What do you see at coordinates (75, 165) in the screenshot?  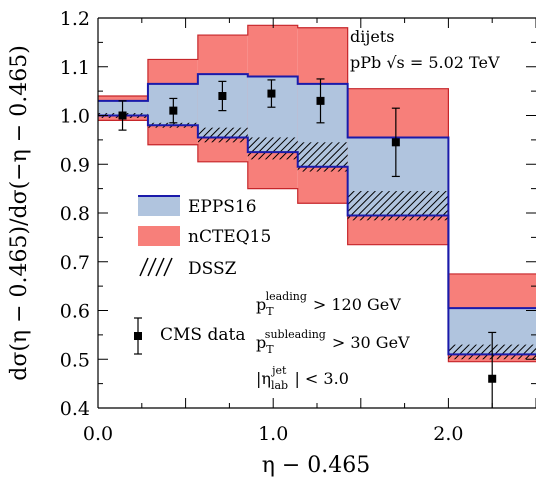 I see `y-tick-label: 0.9` at bounding box center [75, 165].